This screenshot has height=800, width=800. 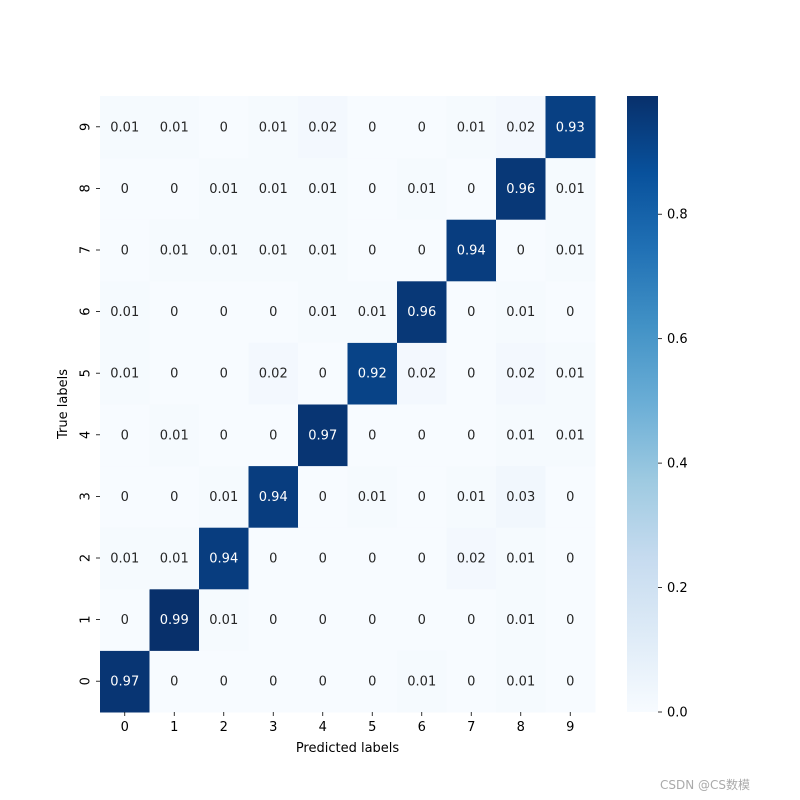 What do you see at coordinates (677, 215) in the screenshot?
I see `colorbar-tick-label: 0.8` at bounding box center [677, 215].